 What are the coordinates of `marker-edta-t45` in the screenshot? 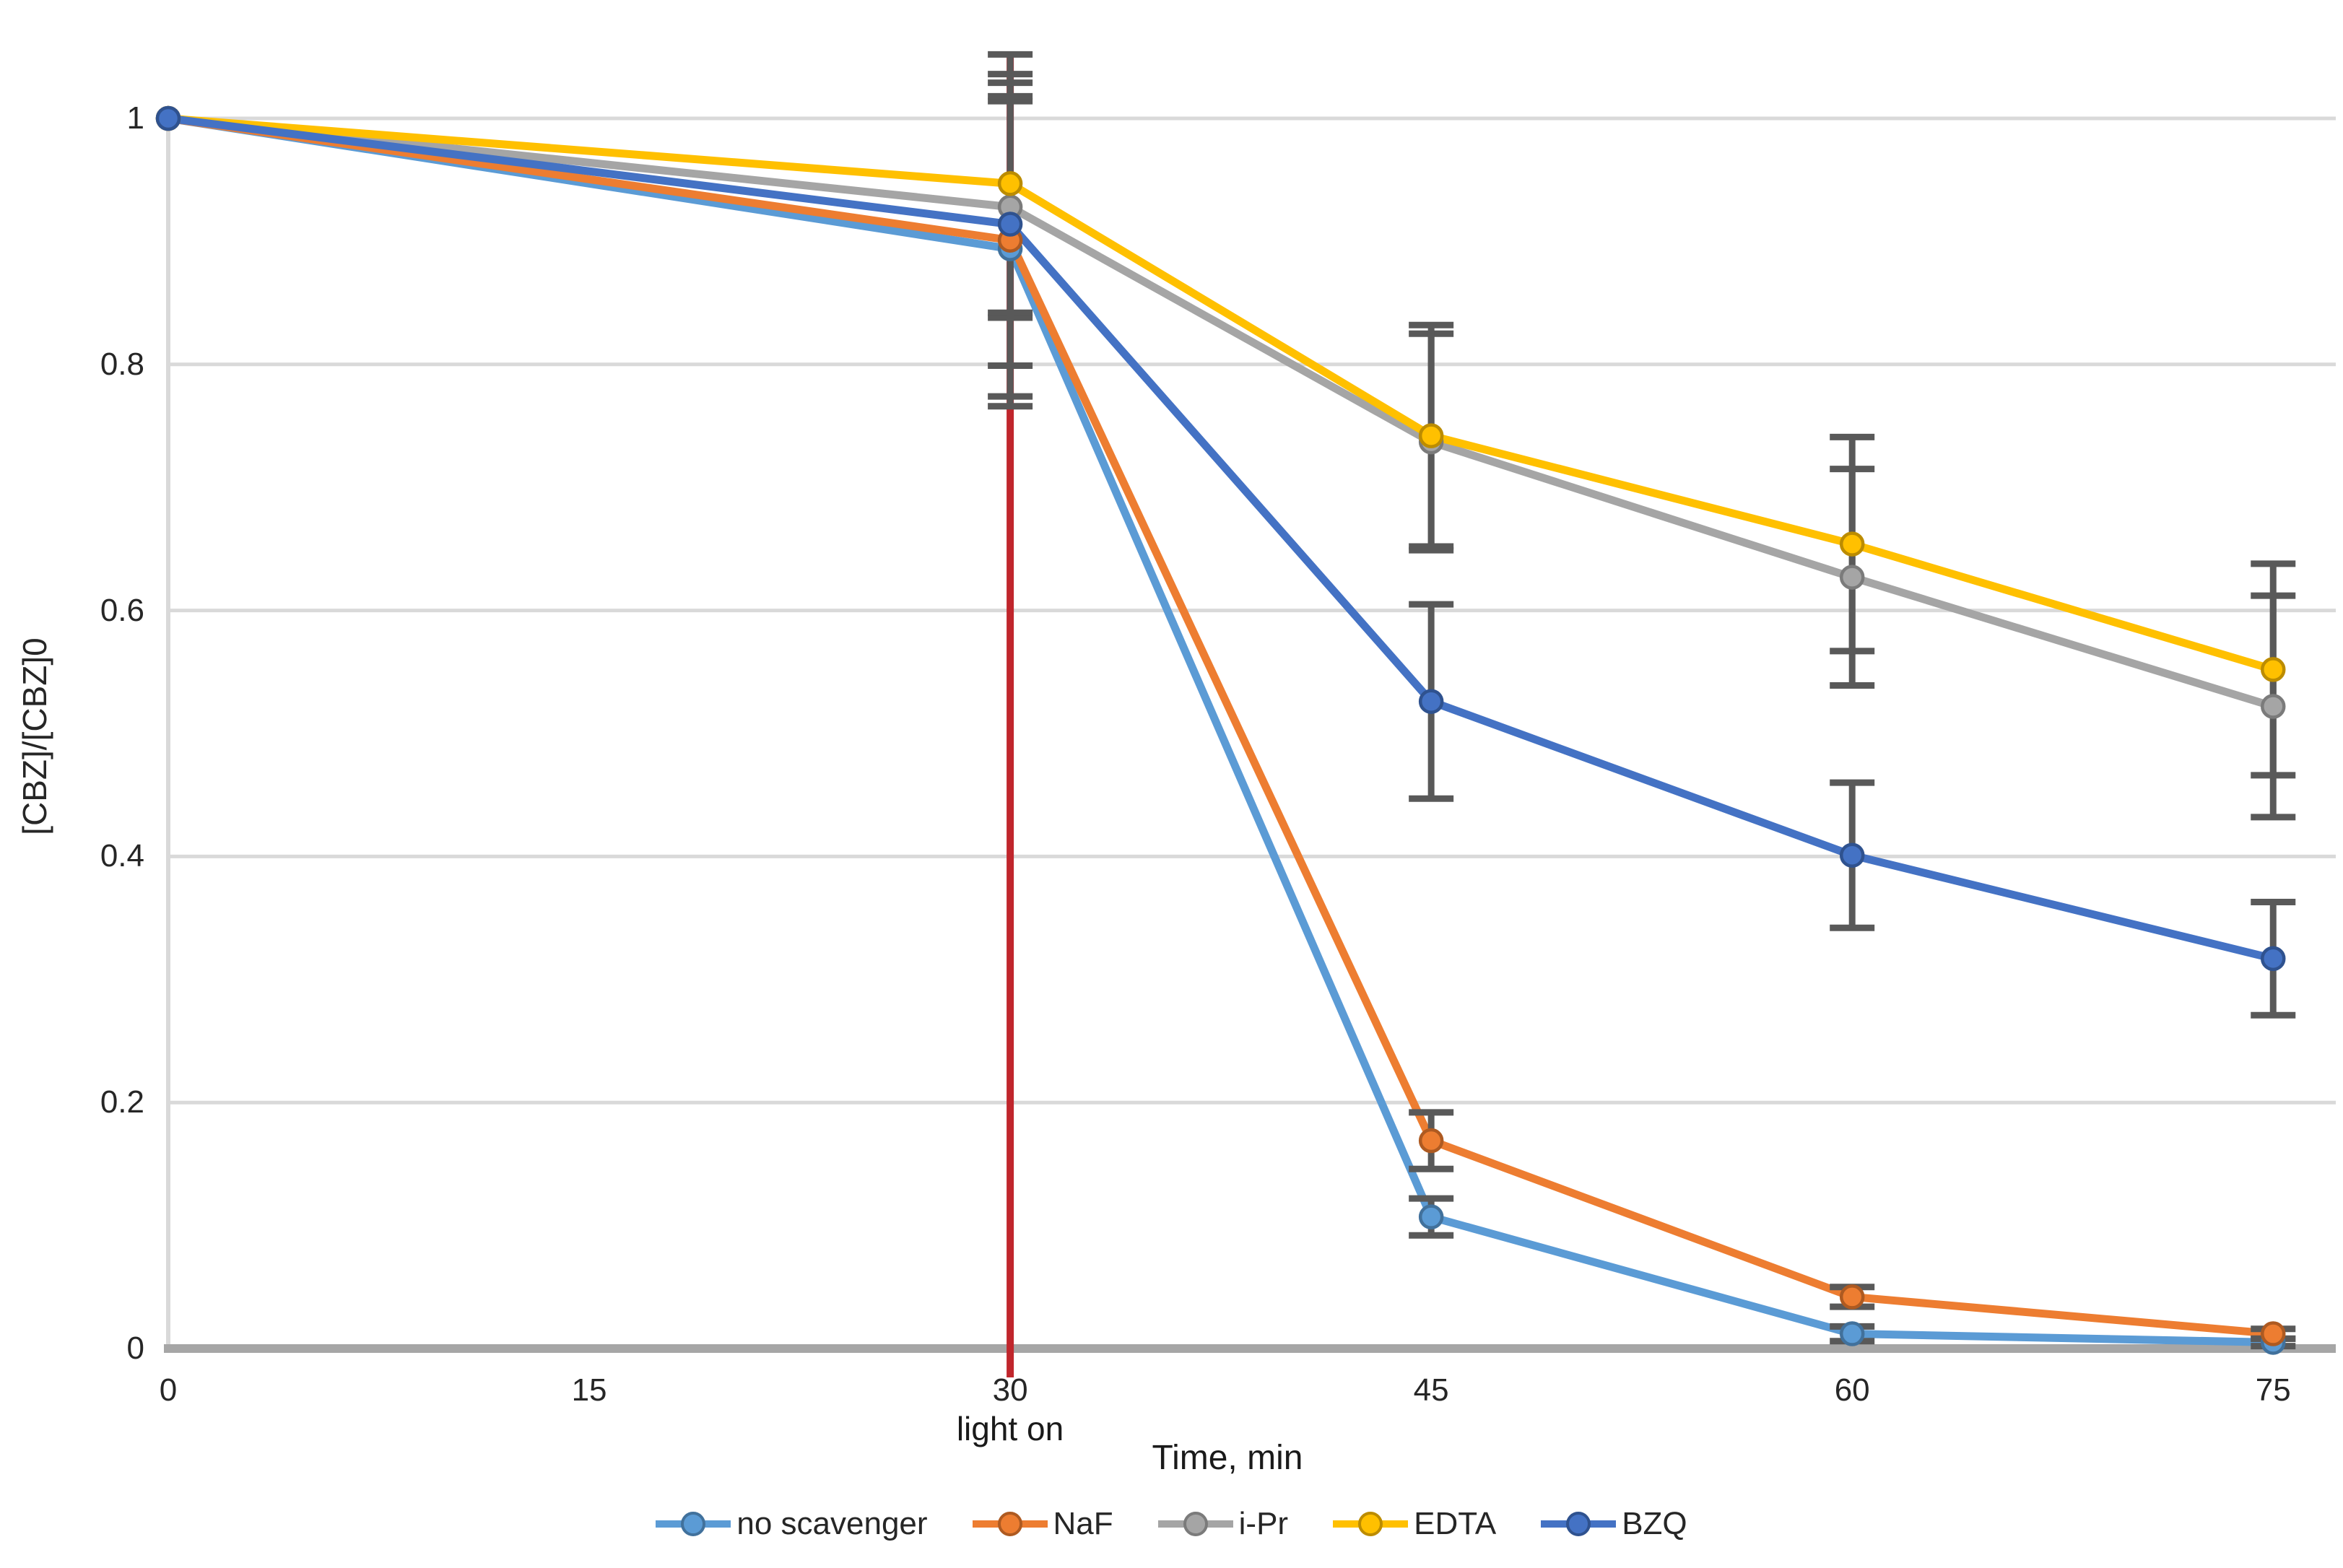 It's located at (1431, 435).